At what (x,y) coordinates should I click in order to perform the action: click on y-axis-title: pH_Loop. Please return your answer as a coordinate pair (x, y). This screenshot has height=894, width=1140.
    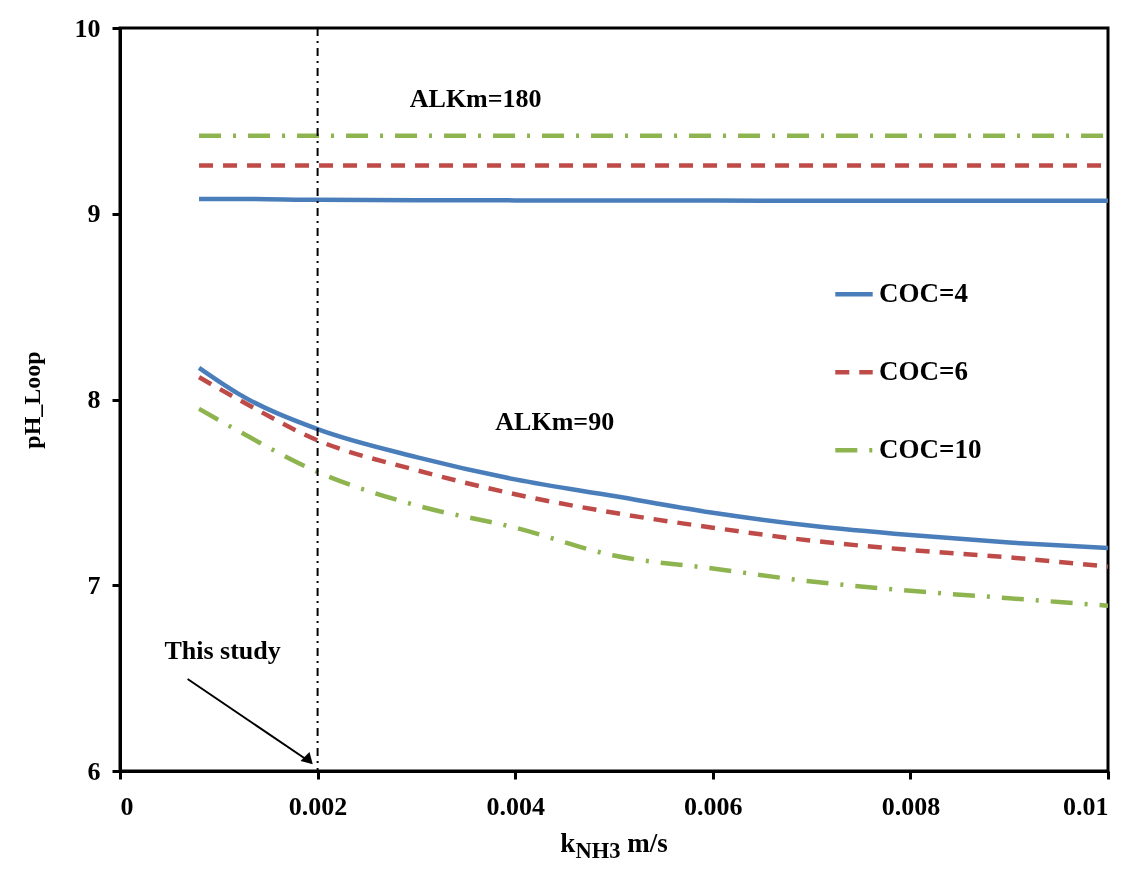
    Looking at the image, I should click on (31, 400).